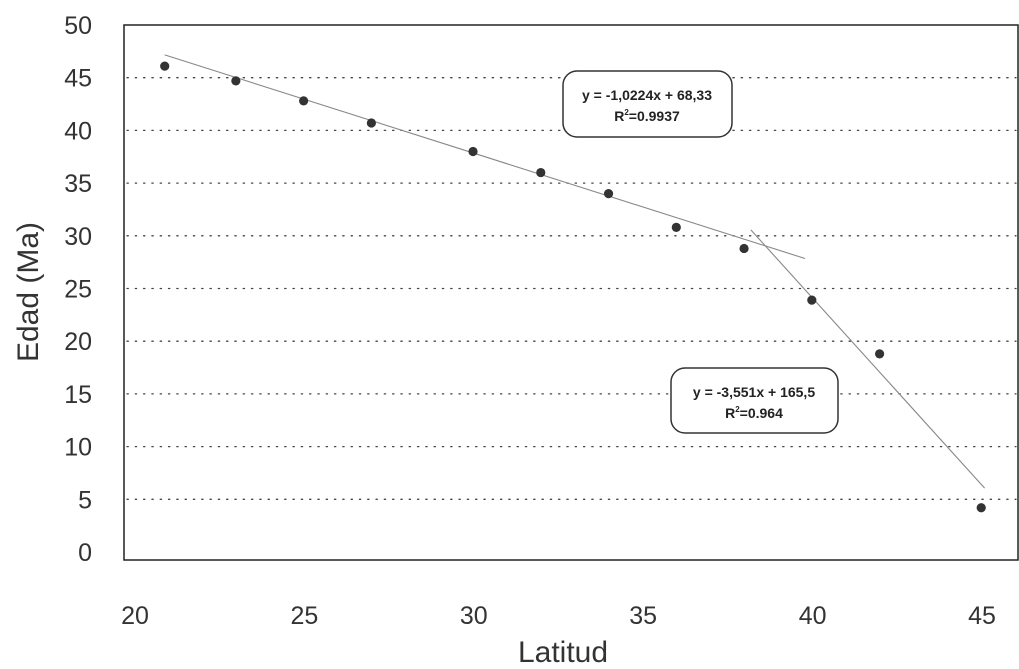 This screenshot has width=1019, height=669. I want to click on x-tick-label-2: 30, so click(474, 616).